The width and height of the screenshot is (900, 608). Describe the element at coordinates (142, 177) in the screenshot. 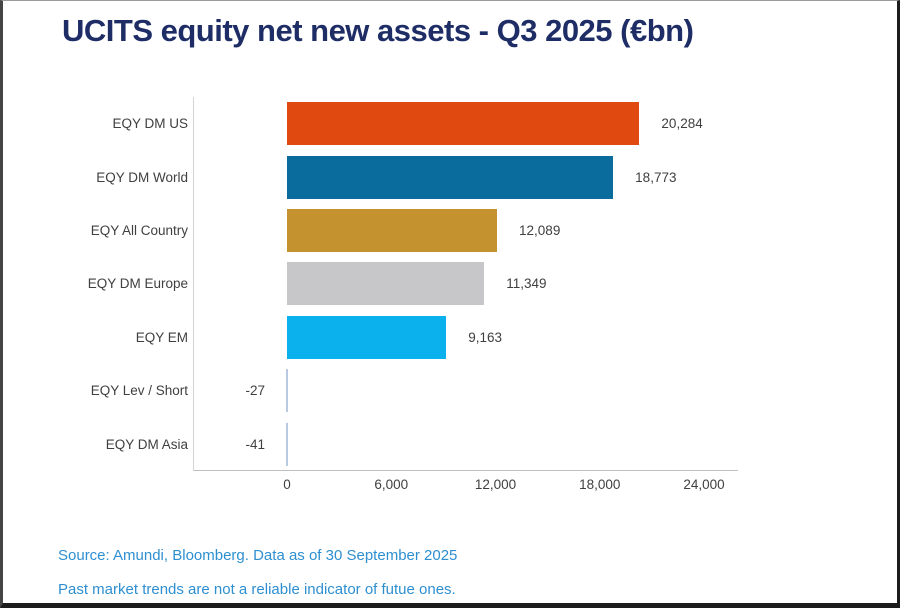

I see `category-label: EQY DM World` at that location.